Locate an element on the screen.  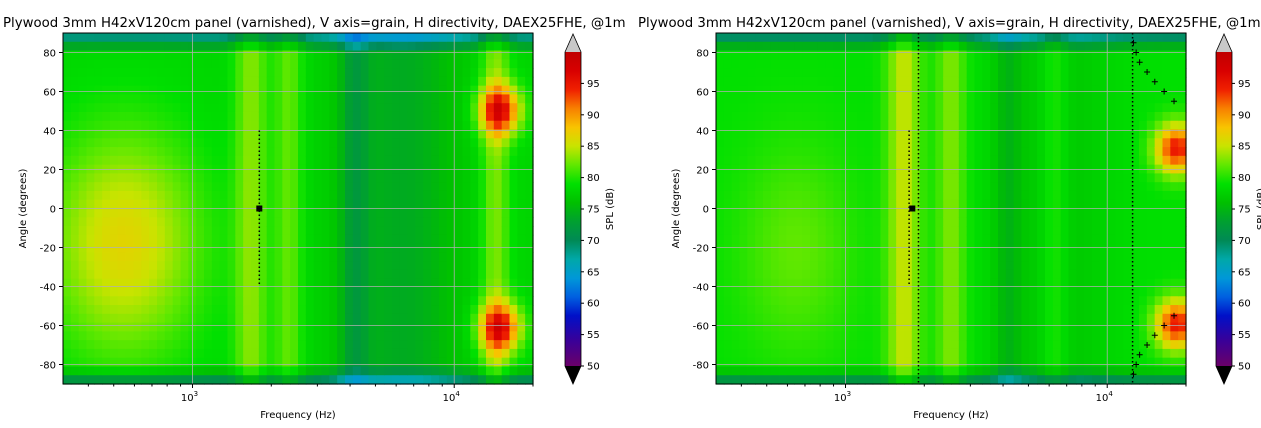
y-axis-label: Angle (degrees) is located at coordinates (676, 209).